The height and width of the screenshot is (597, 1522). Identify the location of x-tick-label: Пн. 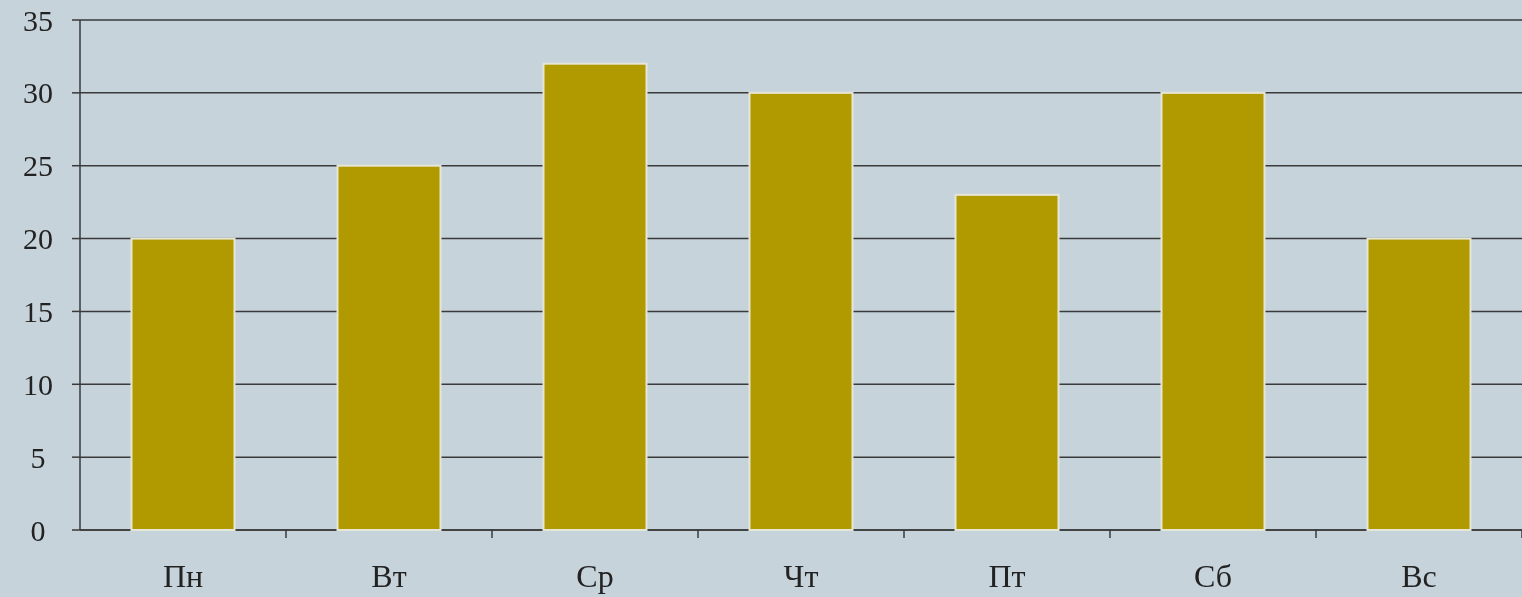
(183, 576).